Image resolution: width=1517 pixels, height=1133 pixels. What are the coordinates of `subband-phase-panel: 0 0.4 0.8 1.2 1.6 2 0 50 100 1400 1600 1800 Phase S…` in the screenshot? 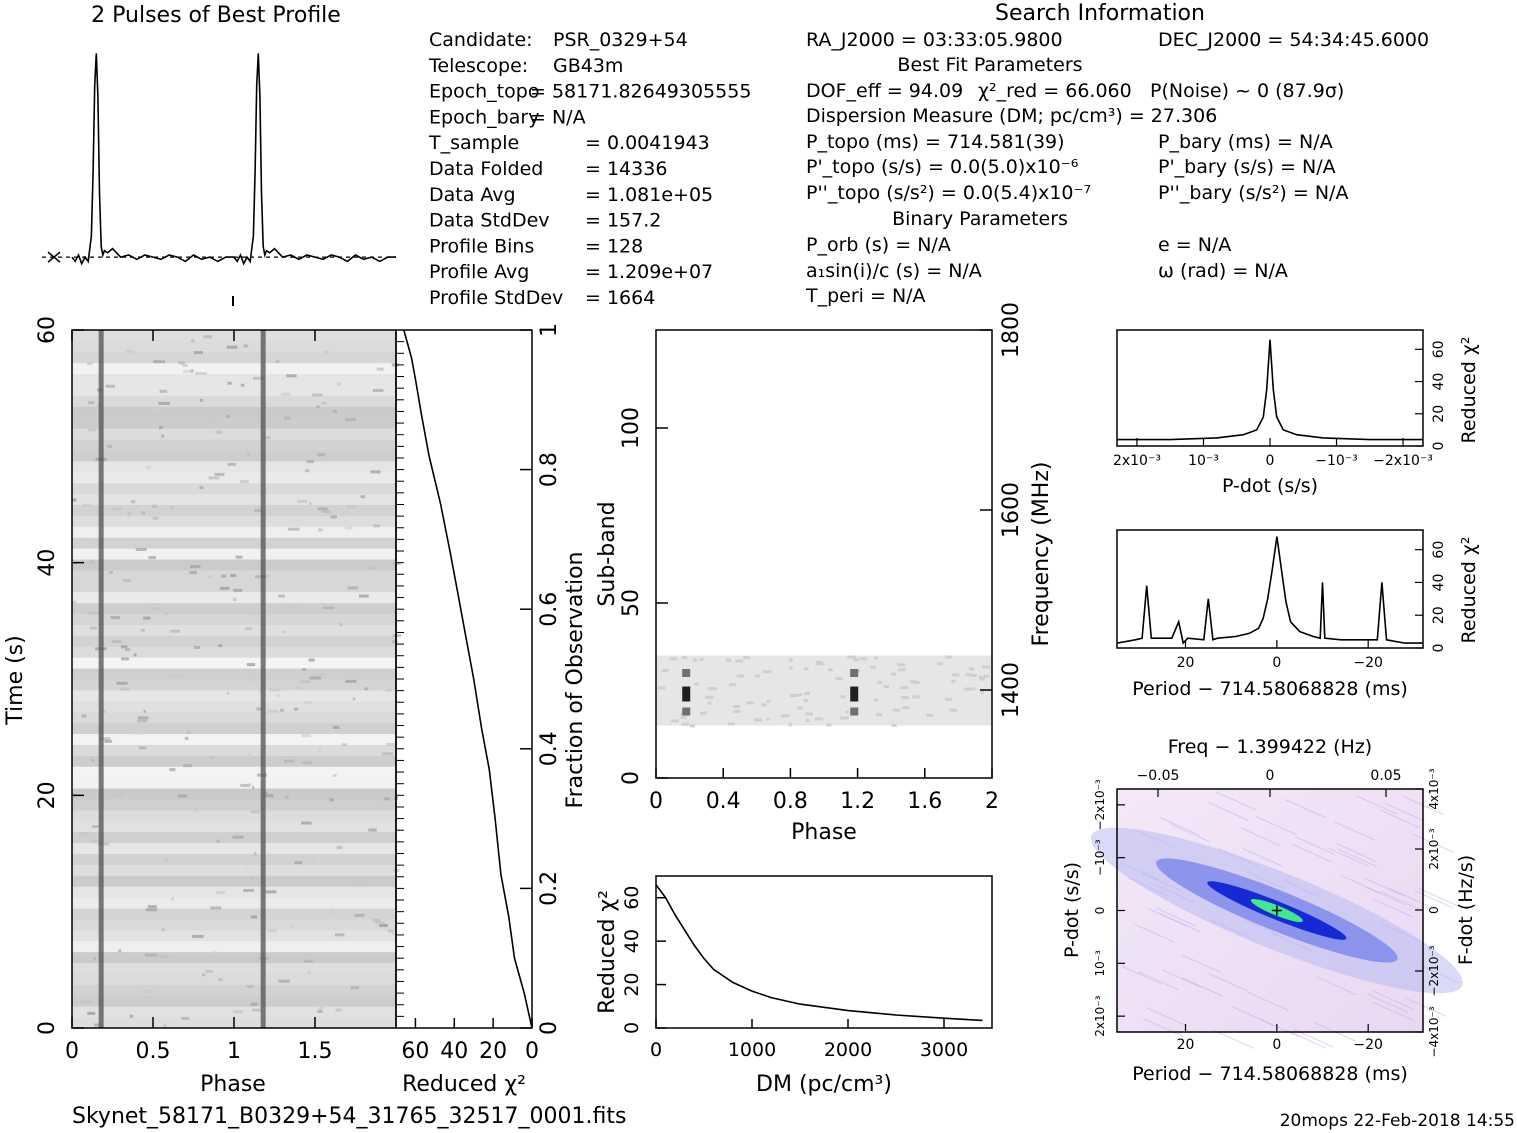 It's located at (824, 573).